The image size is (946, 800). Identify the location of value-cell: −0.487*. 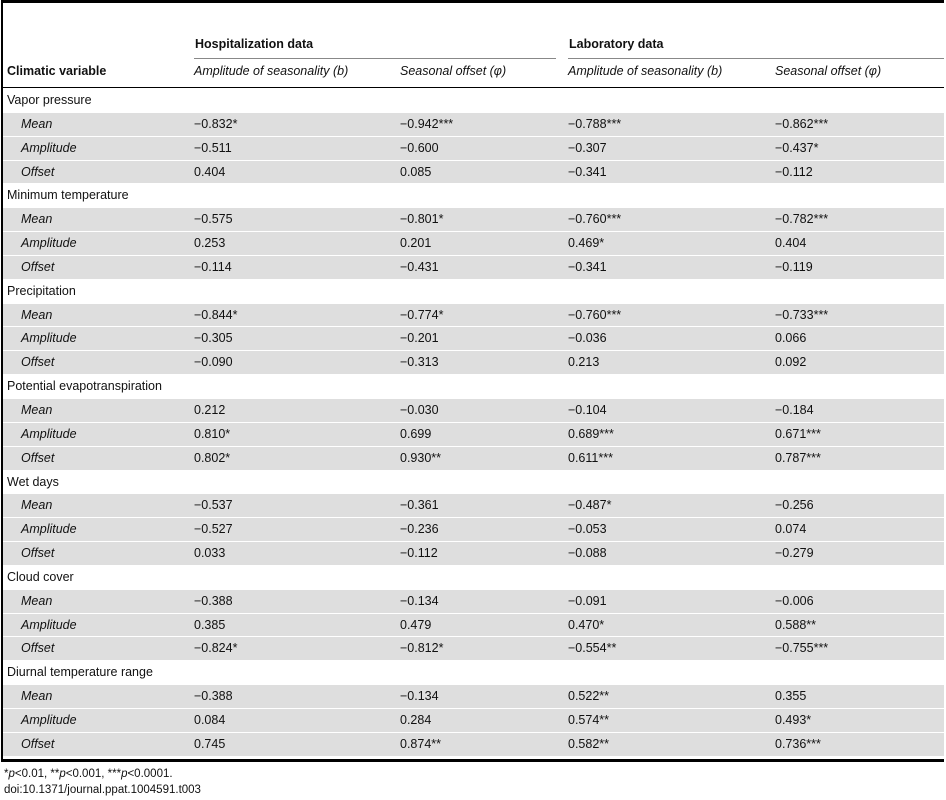
(590, 505).